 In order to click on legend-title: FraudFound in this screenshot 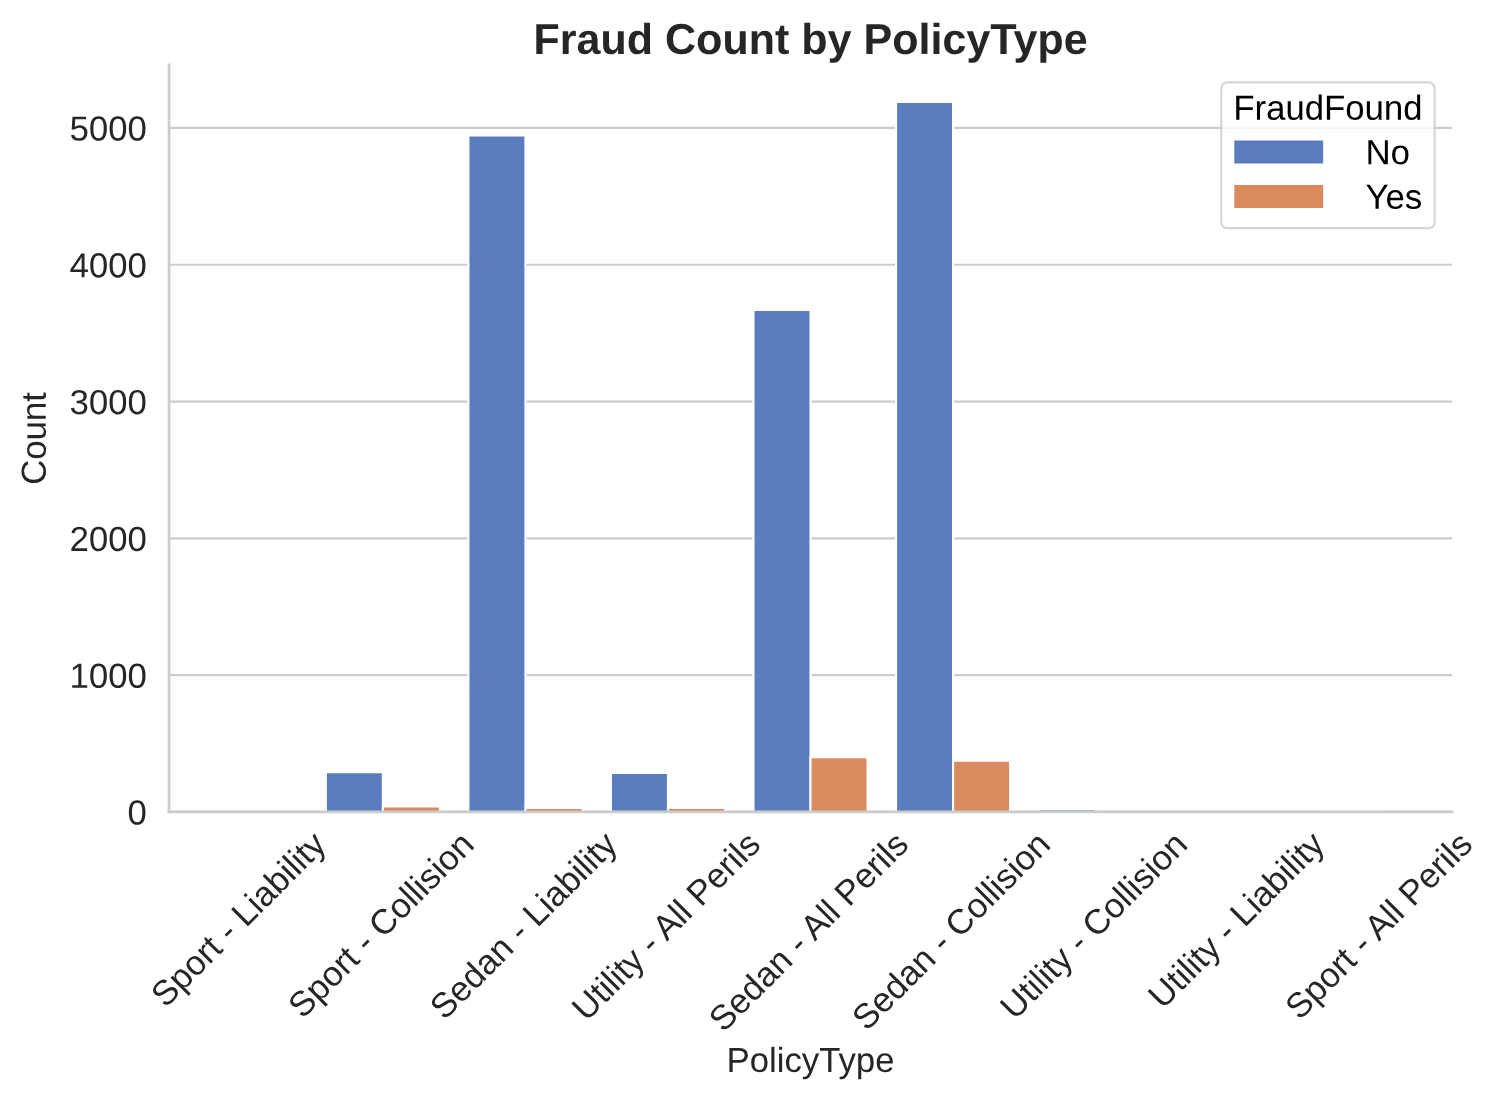, I will do `click(1328, 107)`.